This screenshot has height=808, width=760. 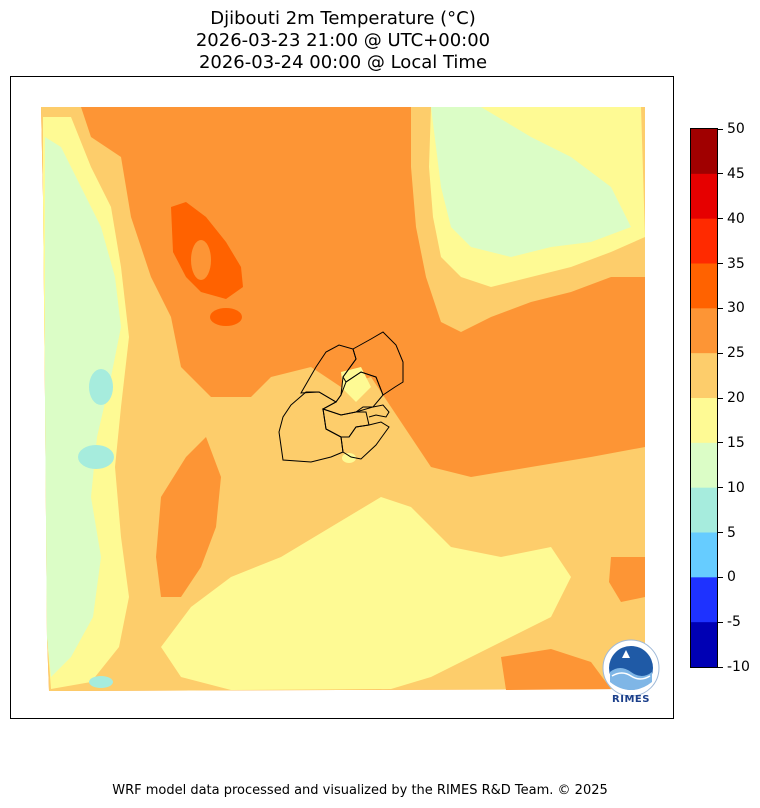 I want to click on djibouti-boundaries, so click(x=341, y=397).